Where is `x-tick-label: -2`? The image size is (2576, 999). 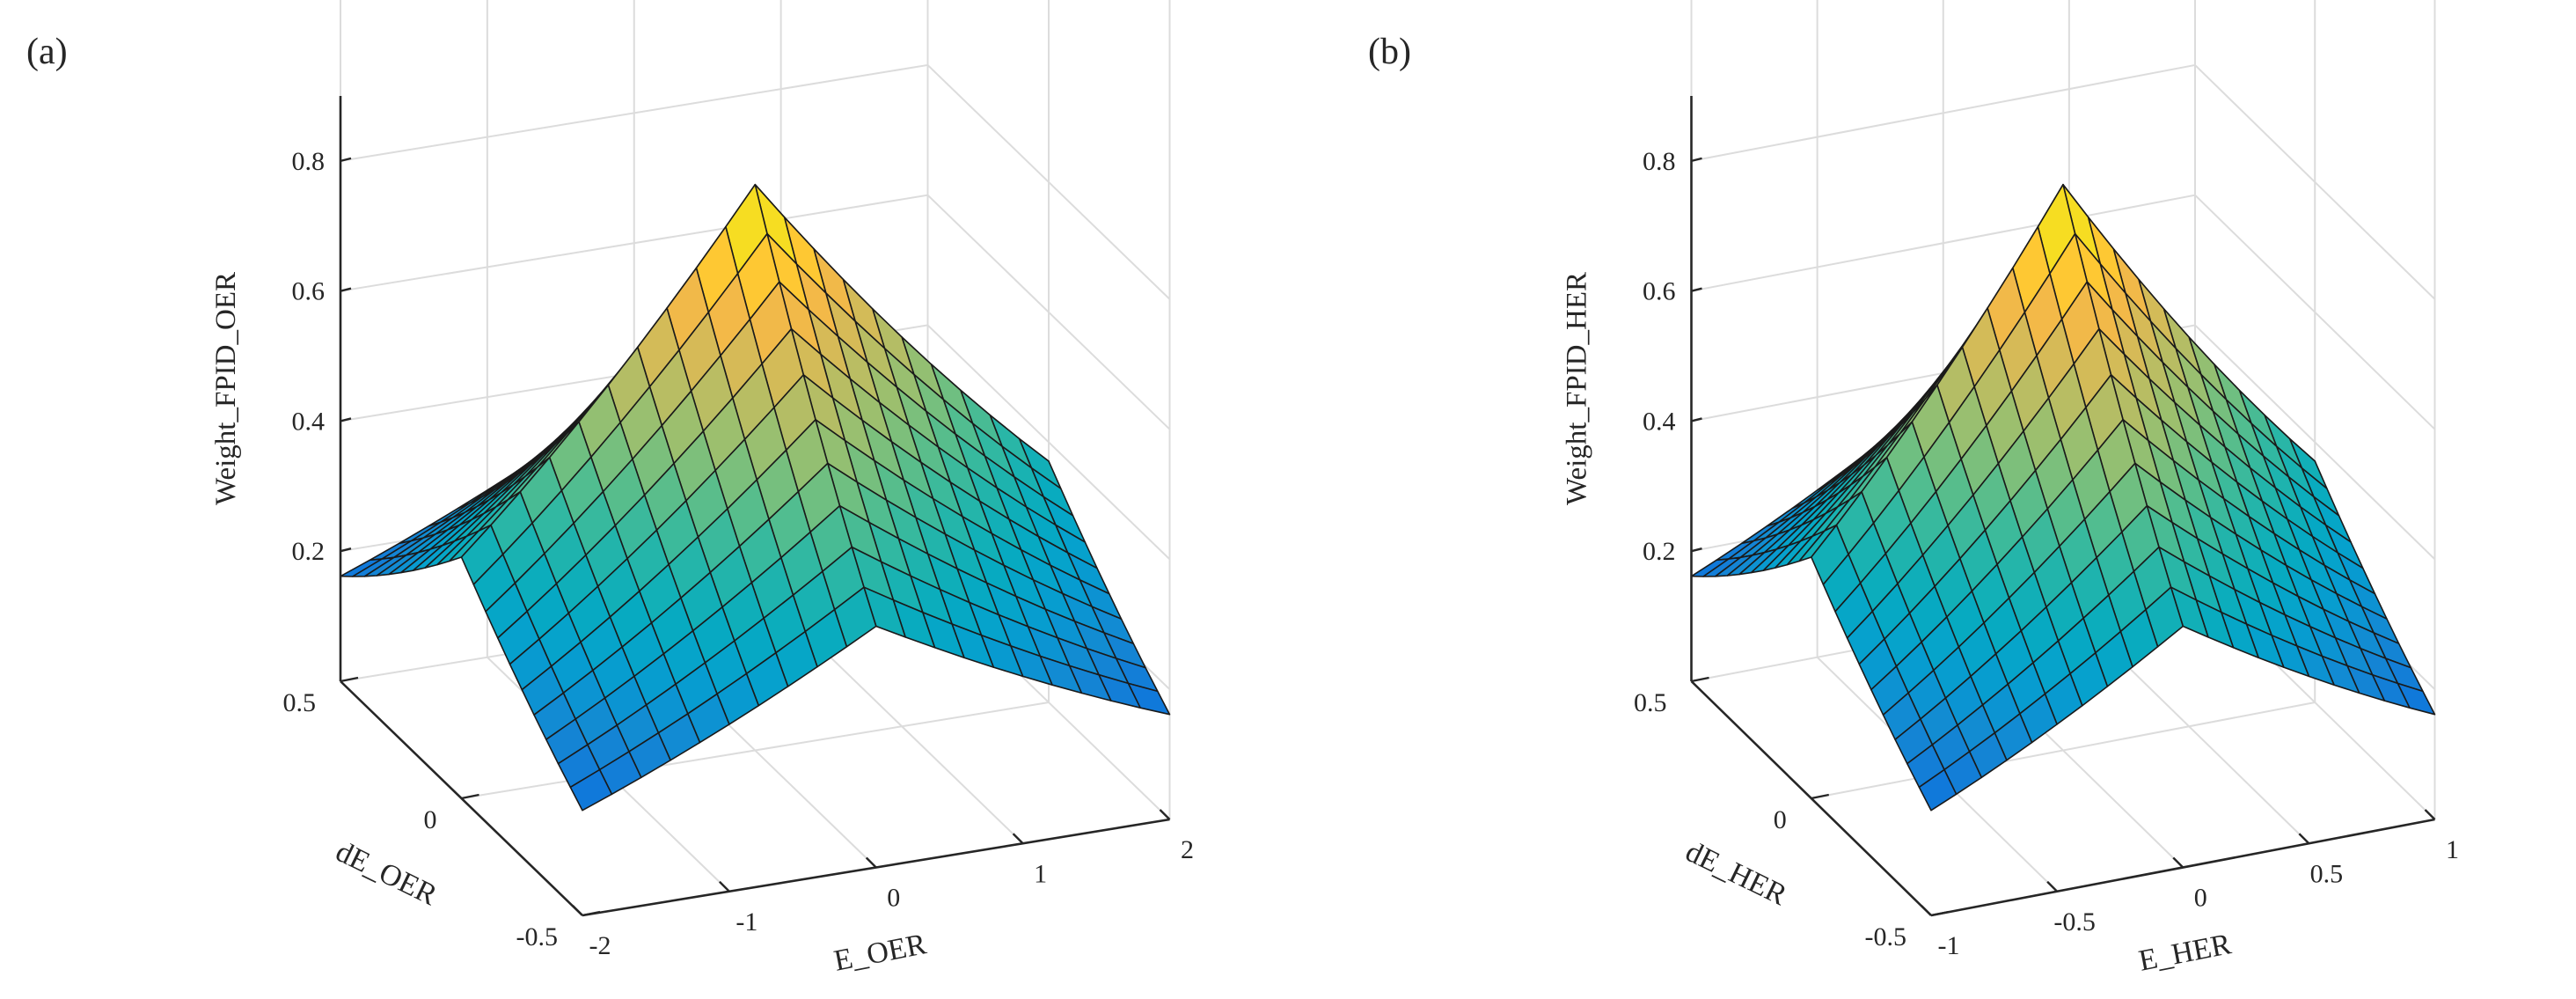
x-tick-label: -2 is located at coordinates (600, 945).